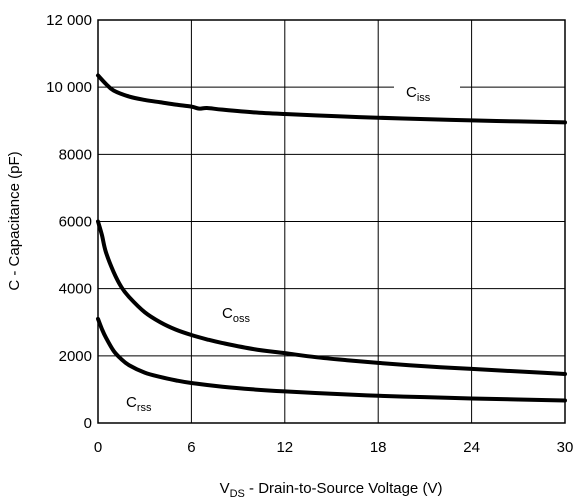 The image size is (575, 500). Describe the element at coordinates (236, 315) in the screenshot. I see `coss-label: Coss` at that location.